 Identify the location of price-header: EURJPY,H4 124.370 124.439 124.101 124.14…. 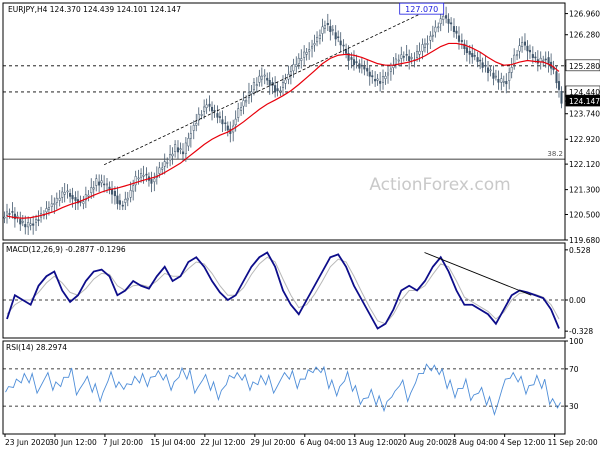
(94, 9).